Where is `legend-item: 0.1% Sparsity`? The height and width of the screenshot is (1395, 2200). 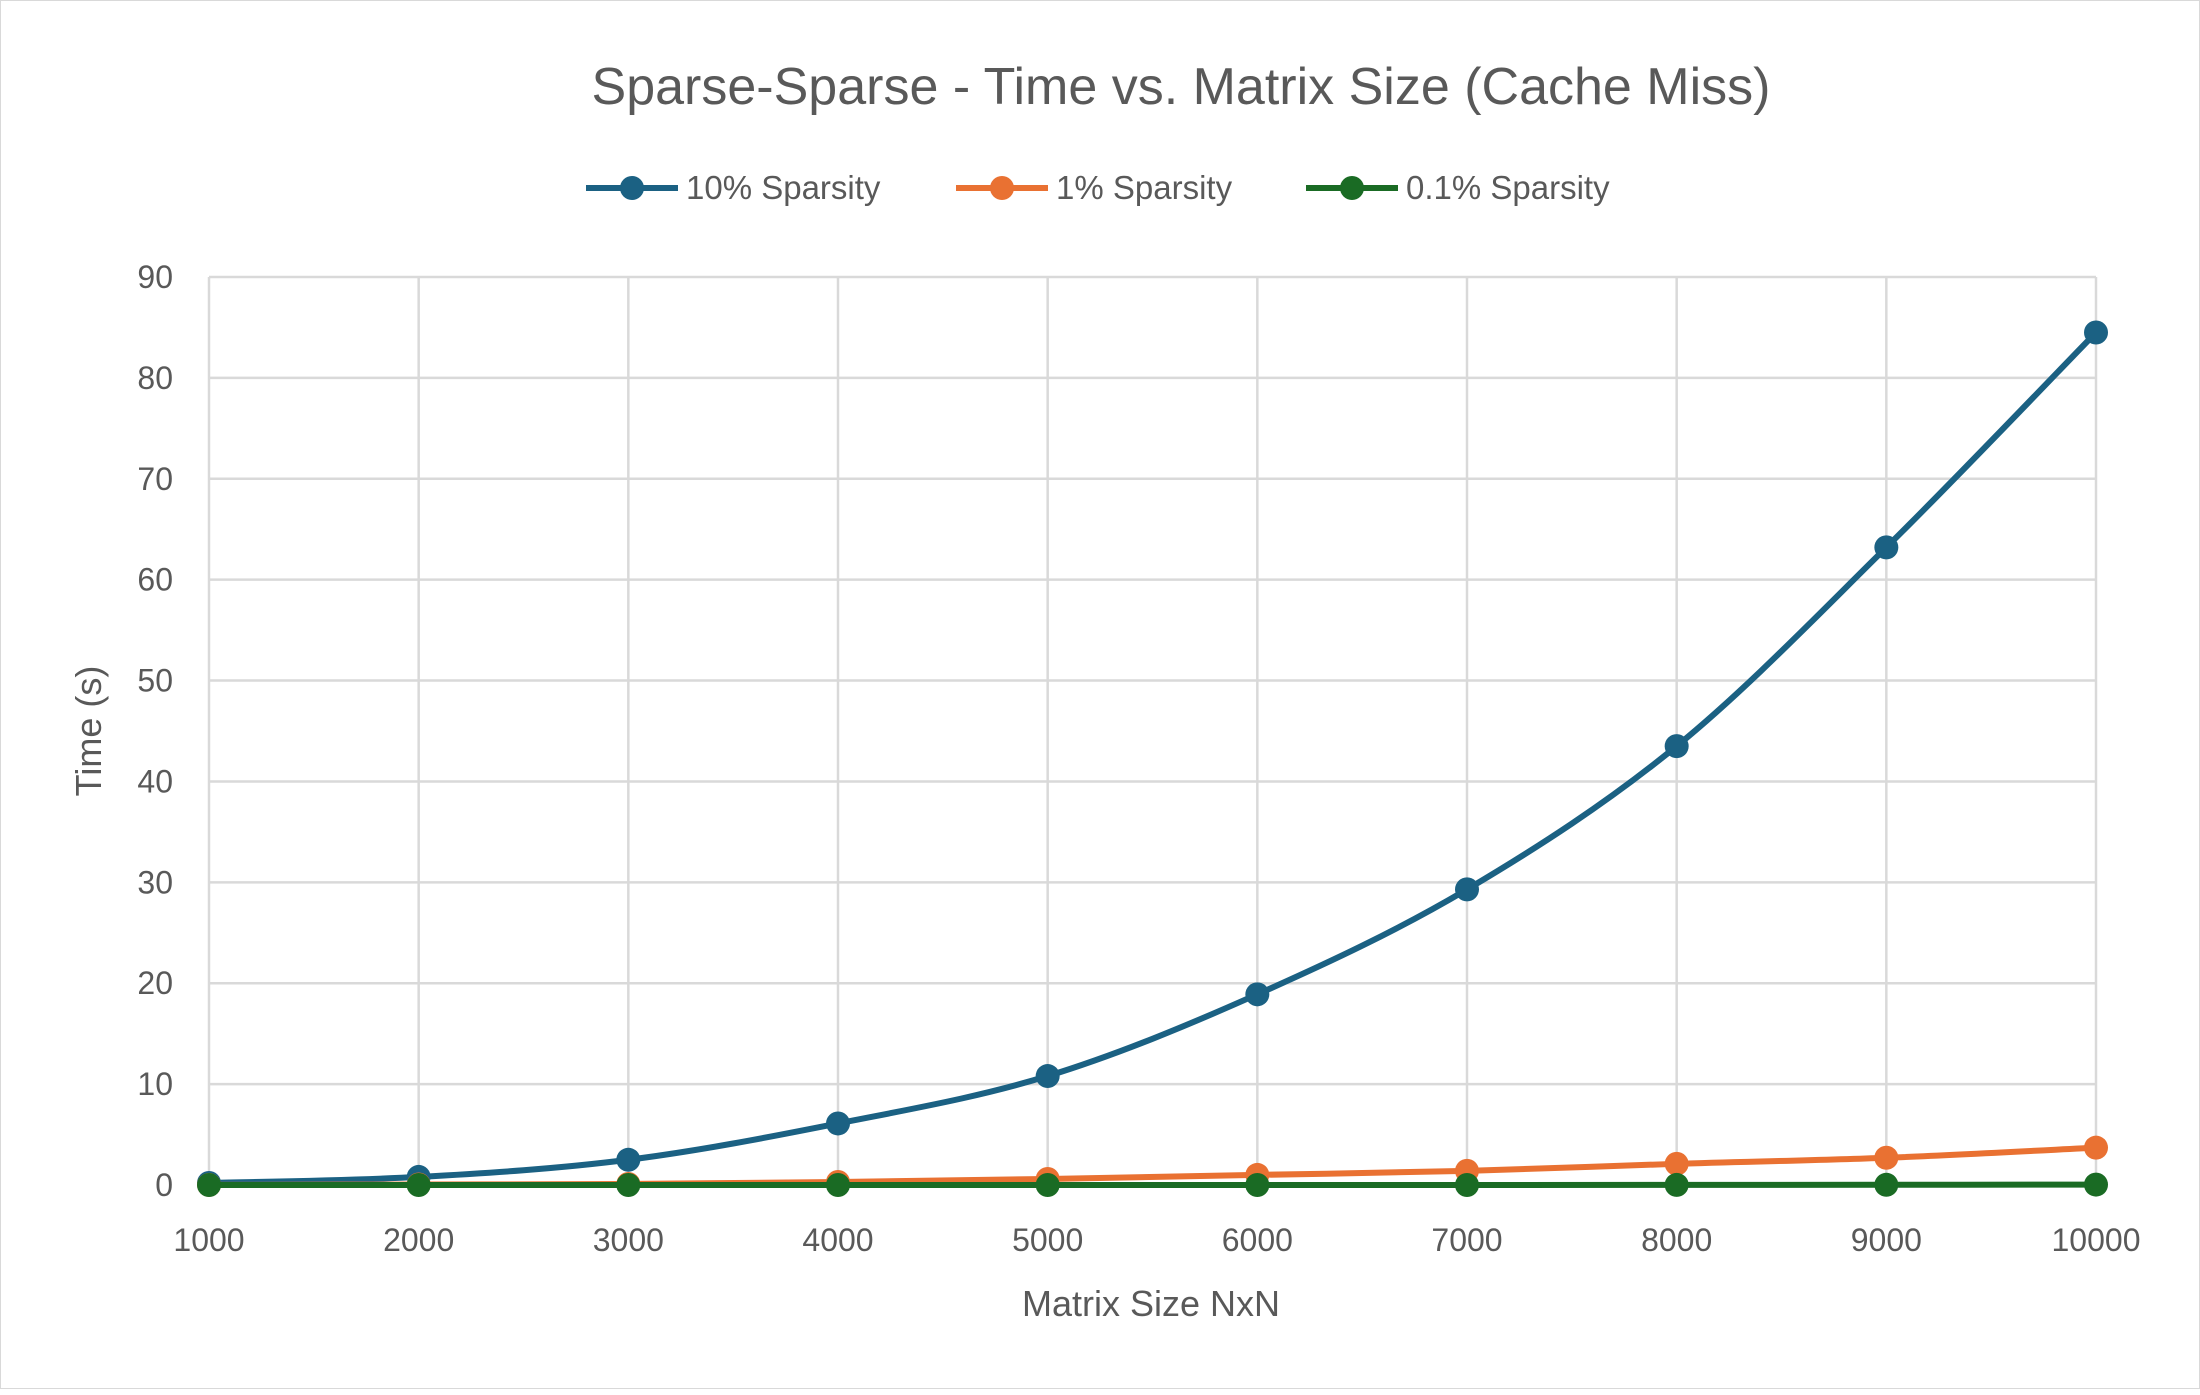
legend-item: 0.1% Sparsity is located at coordinates (1458, 187).